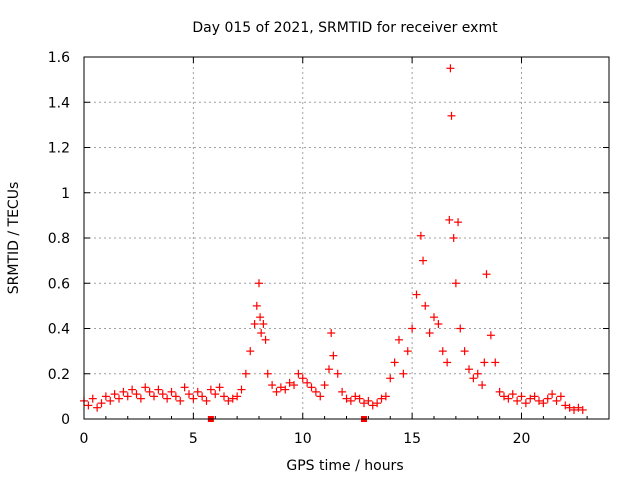 This screenshot has width=640, height=480. Describe the element at coordinates (59, 149) in the screenshot. I see `y-tick-label: 1.2` at that location.